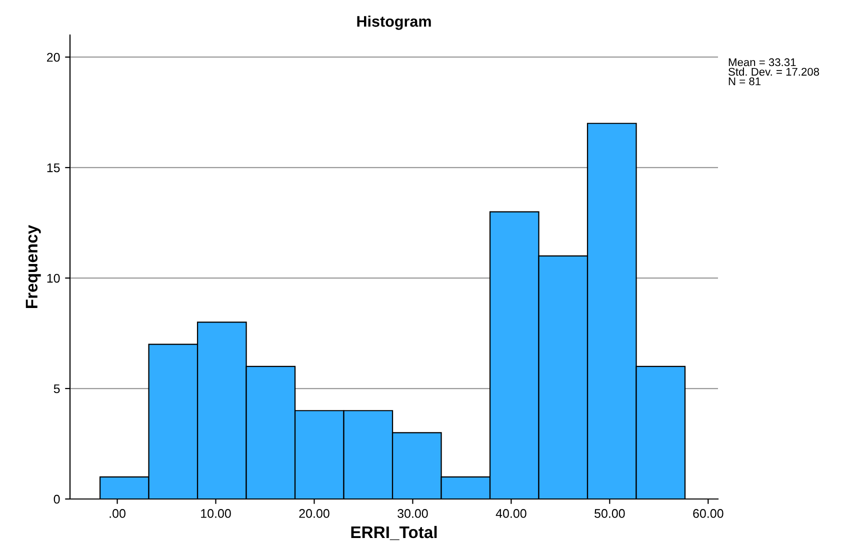 Image resolution: width=843 pixels, height=557 pixels. Describe the element at coordinates (57, 389) in the screenshot. I see `y-tick-label: 5` at that location.